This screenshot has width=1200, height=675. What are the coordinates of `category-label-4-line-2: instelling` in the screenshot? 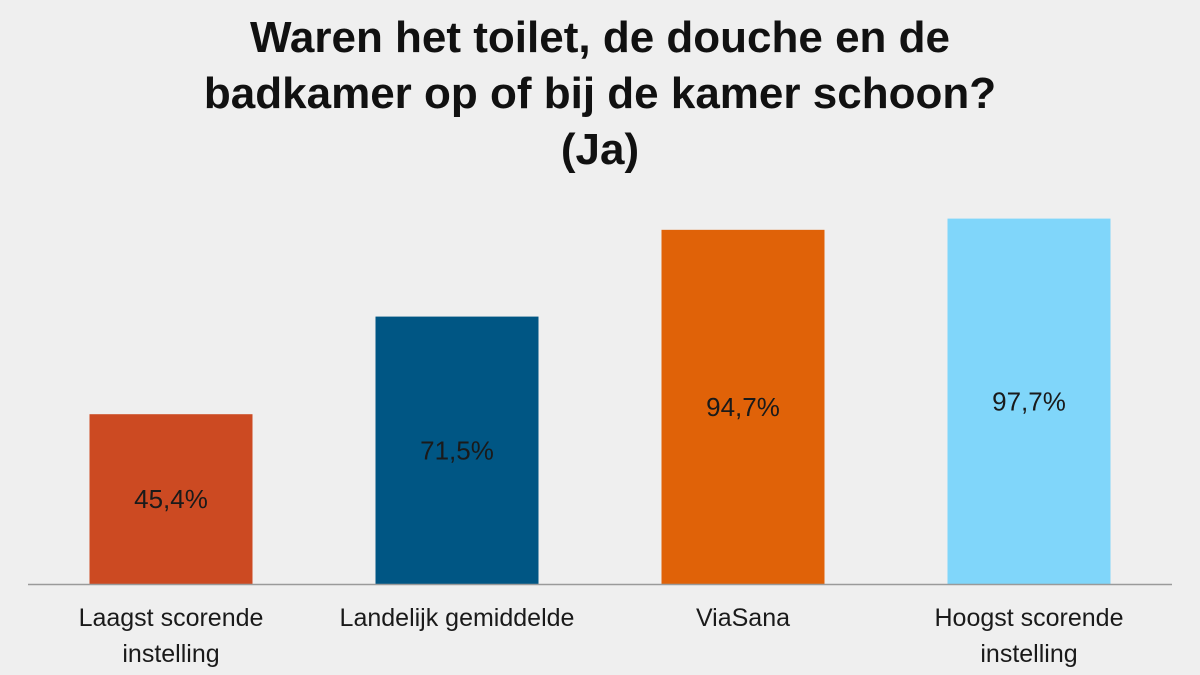 It's located at (1028, 654).